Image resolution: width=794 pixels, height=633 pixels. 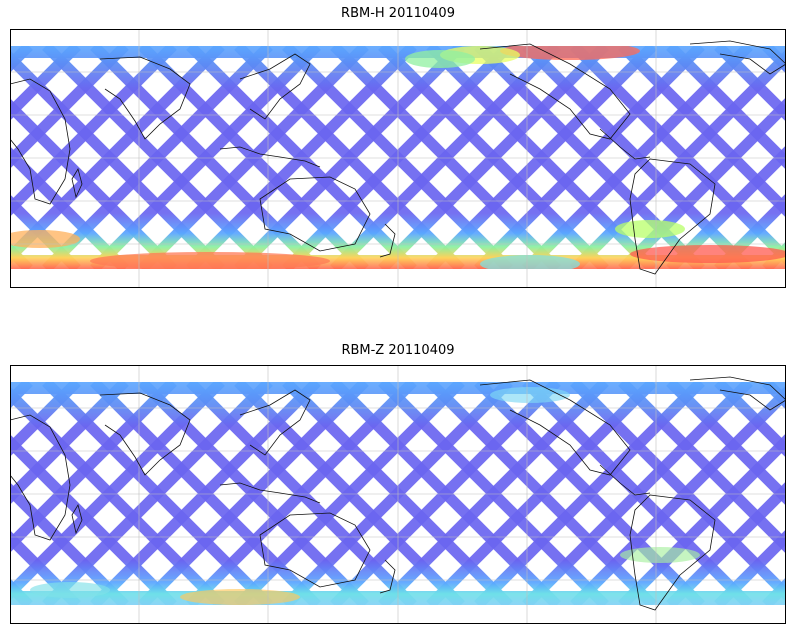 What do you see at coordinates (398, 13) in the screenshot?
I see `panel-title-rbm-h: RBM-H 20110409` at bounding box center [398, 13].